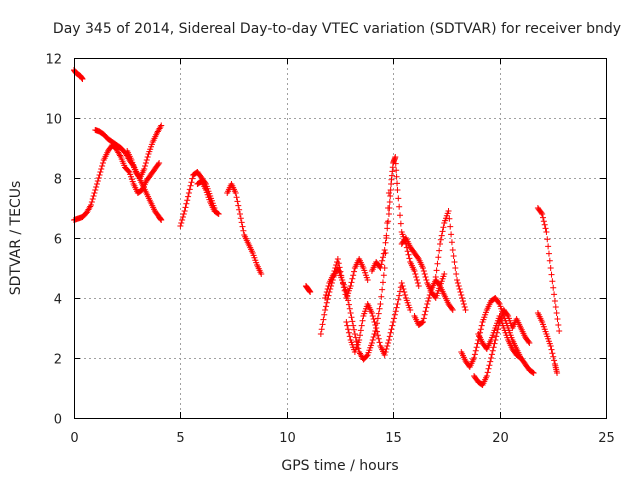 Image resolution: width=640 pixels, height=480 pixels. What do you see at coordinates (53, 60) in the screenshot?
I see `y-tick-label: 12` at bounding box center [53, 60].